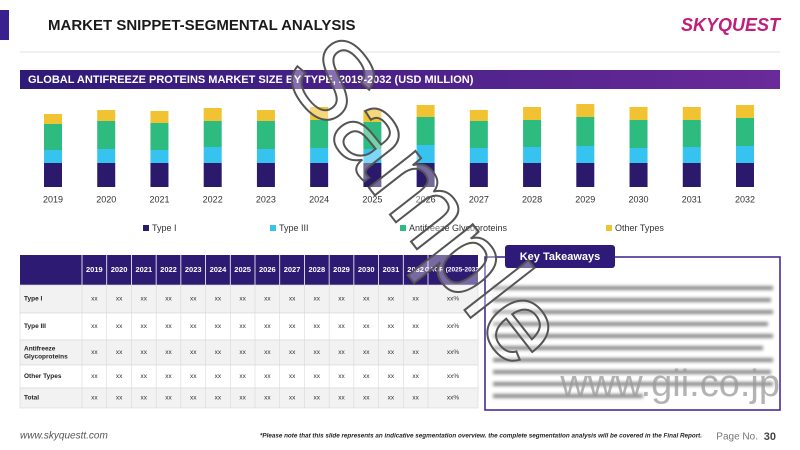 The width and height of the screenshot is (800, 450). I want to click on x-tick-label: 2032, so click(745, 199).